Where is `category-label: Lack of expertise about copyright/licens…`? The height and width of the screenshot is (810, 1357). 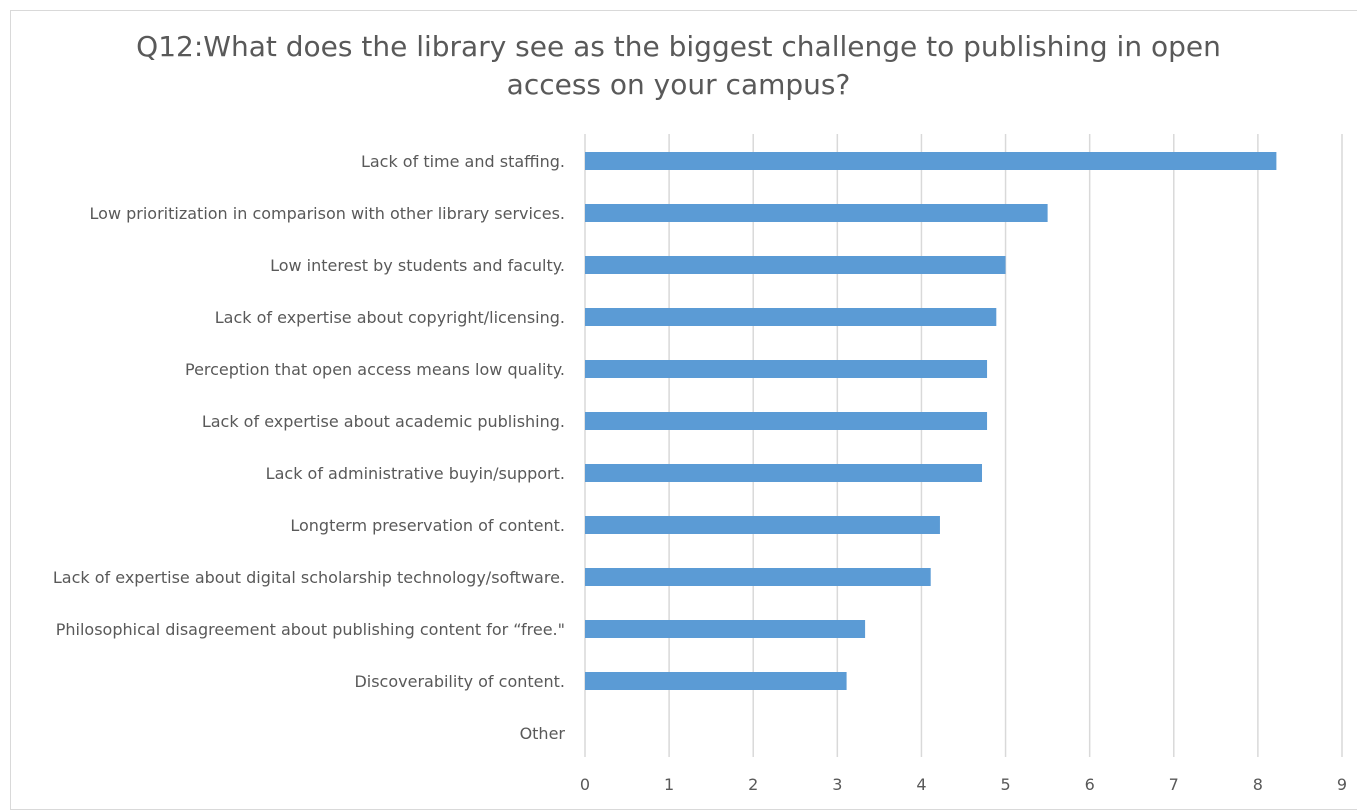 category-label: Lack of expertise about copyright/licens… is located at coordinates (390, 317).